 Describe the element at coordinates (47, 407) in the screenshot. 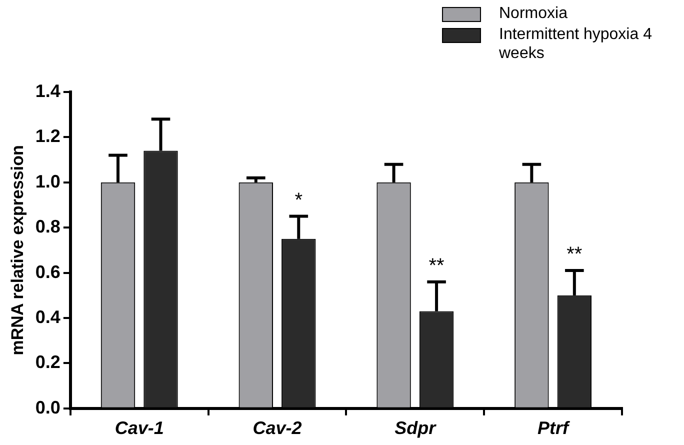

I see `y-tick-label: 0.0` at that location.